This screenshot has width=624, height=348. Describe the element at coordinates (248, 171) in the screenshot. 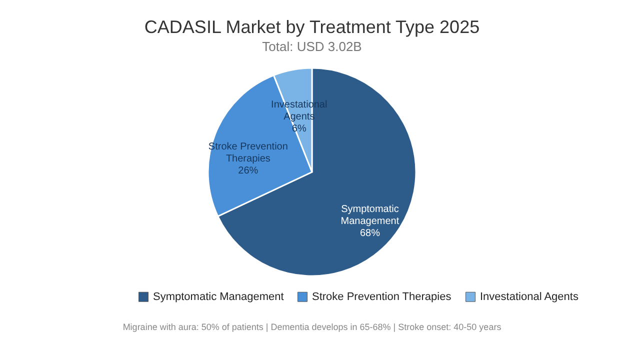

I see `data-label: 26%` at that location.